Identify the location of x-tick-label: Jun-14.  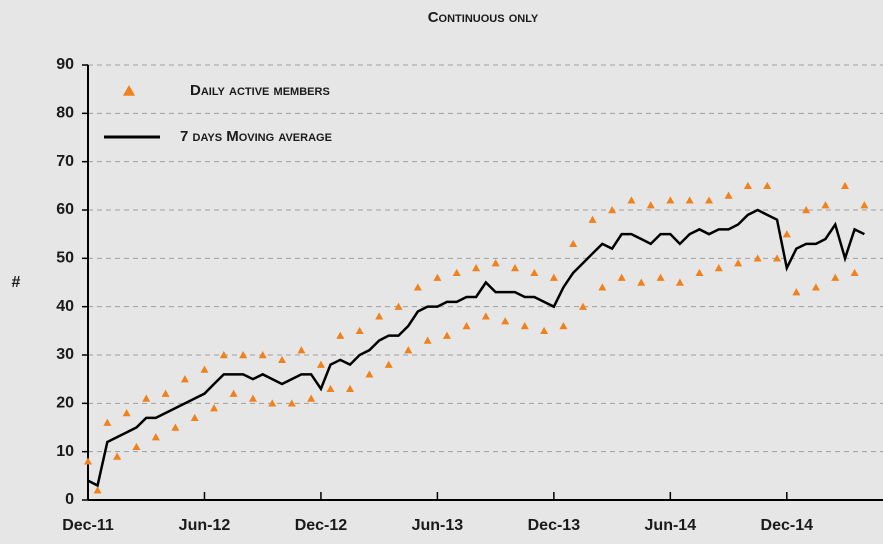
(671, 525).